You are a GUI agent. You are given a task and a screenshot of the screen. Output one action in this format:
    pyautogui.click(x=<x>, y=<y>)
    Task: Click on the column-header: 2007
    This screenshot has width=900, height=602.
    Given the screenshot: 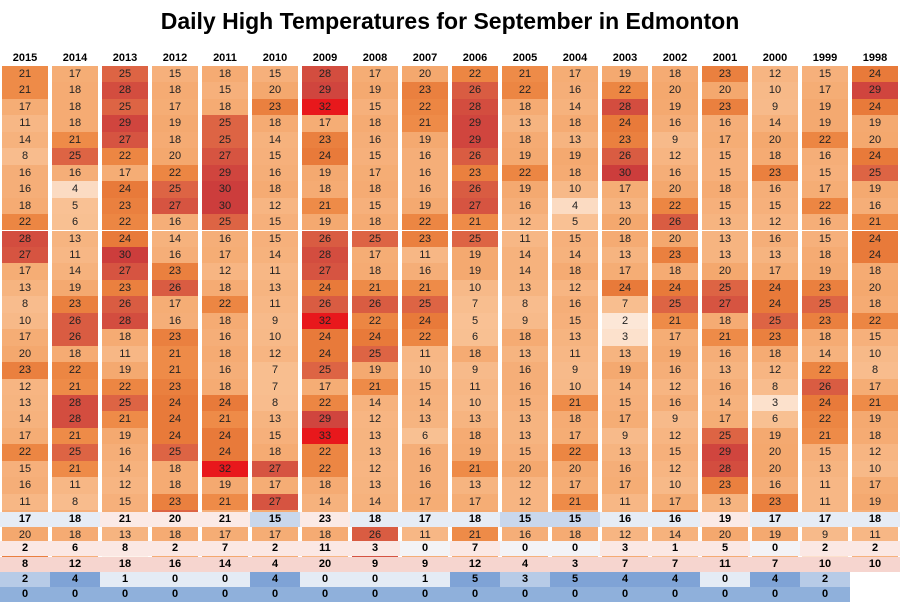 What is the action you would take?
    pyautogui.click(x=425, y=58)
    